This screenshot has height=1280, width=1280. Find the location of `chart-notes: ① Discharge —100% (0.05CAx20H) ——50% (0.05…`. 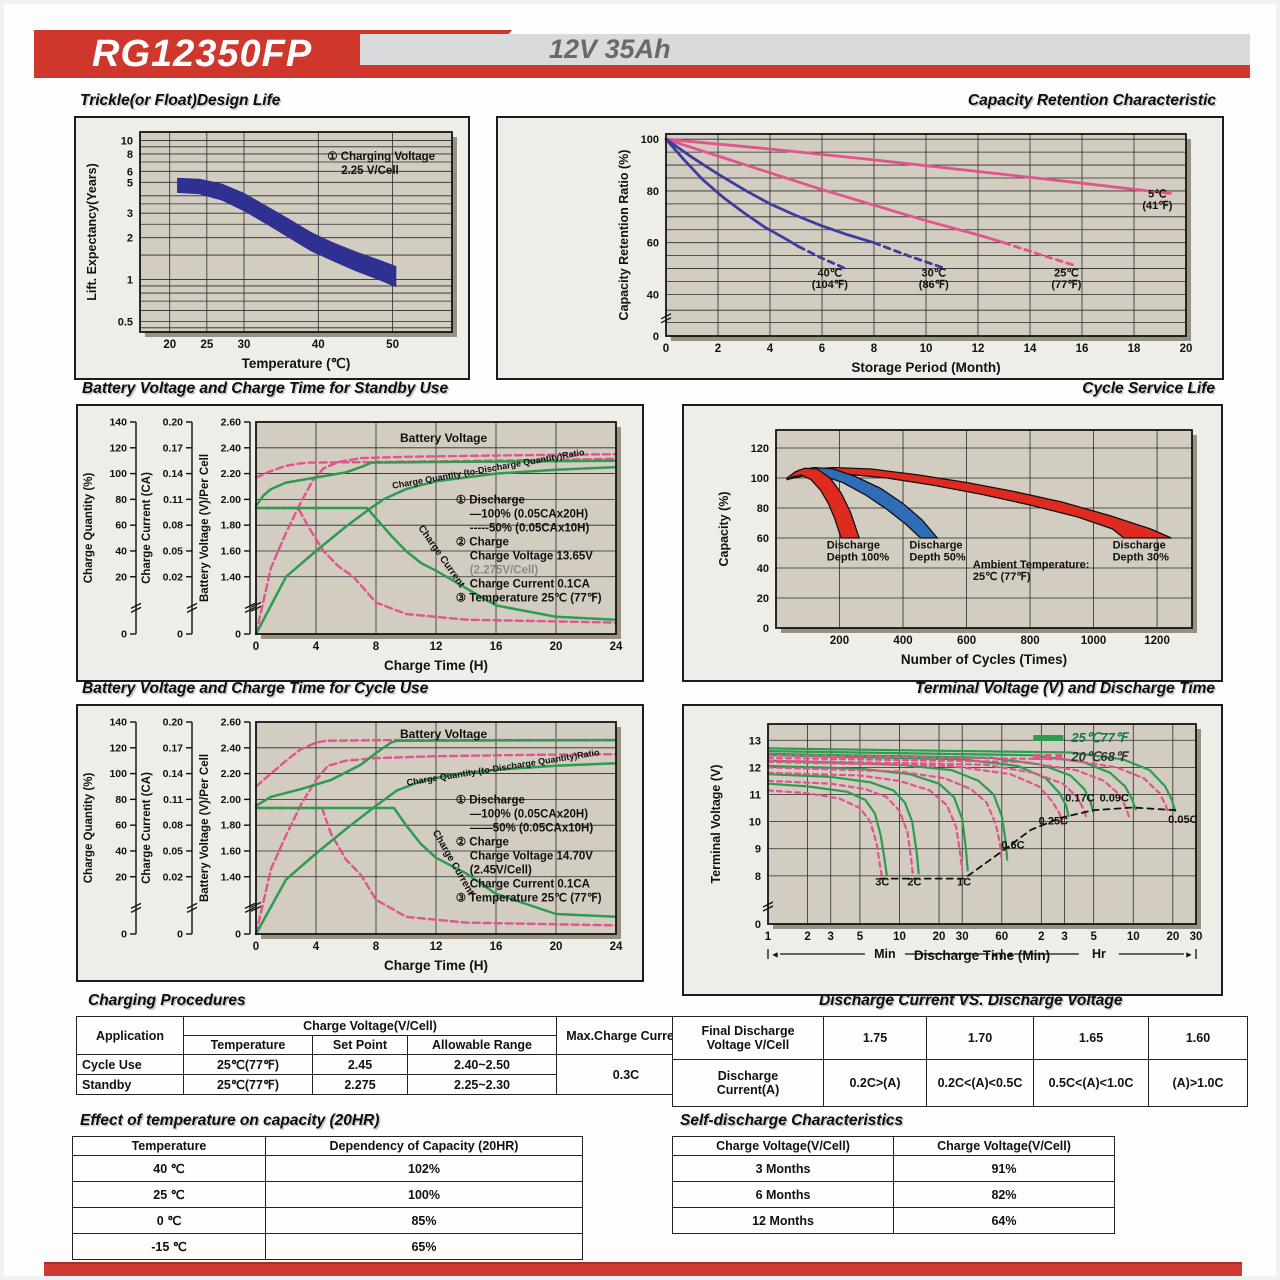

chart-notes: ① Discharge —100% (0.05CAx20H) ——50% (0.05… is located at coordinates (529, 849).